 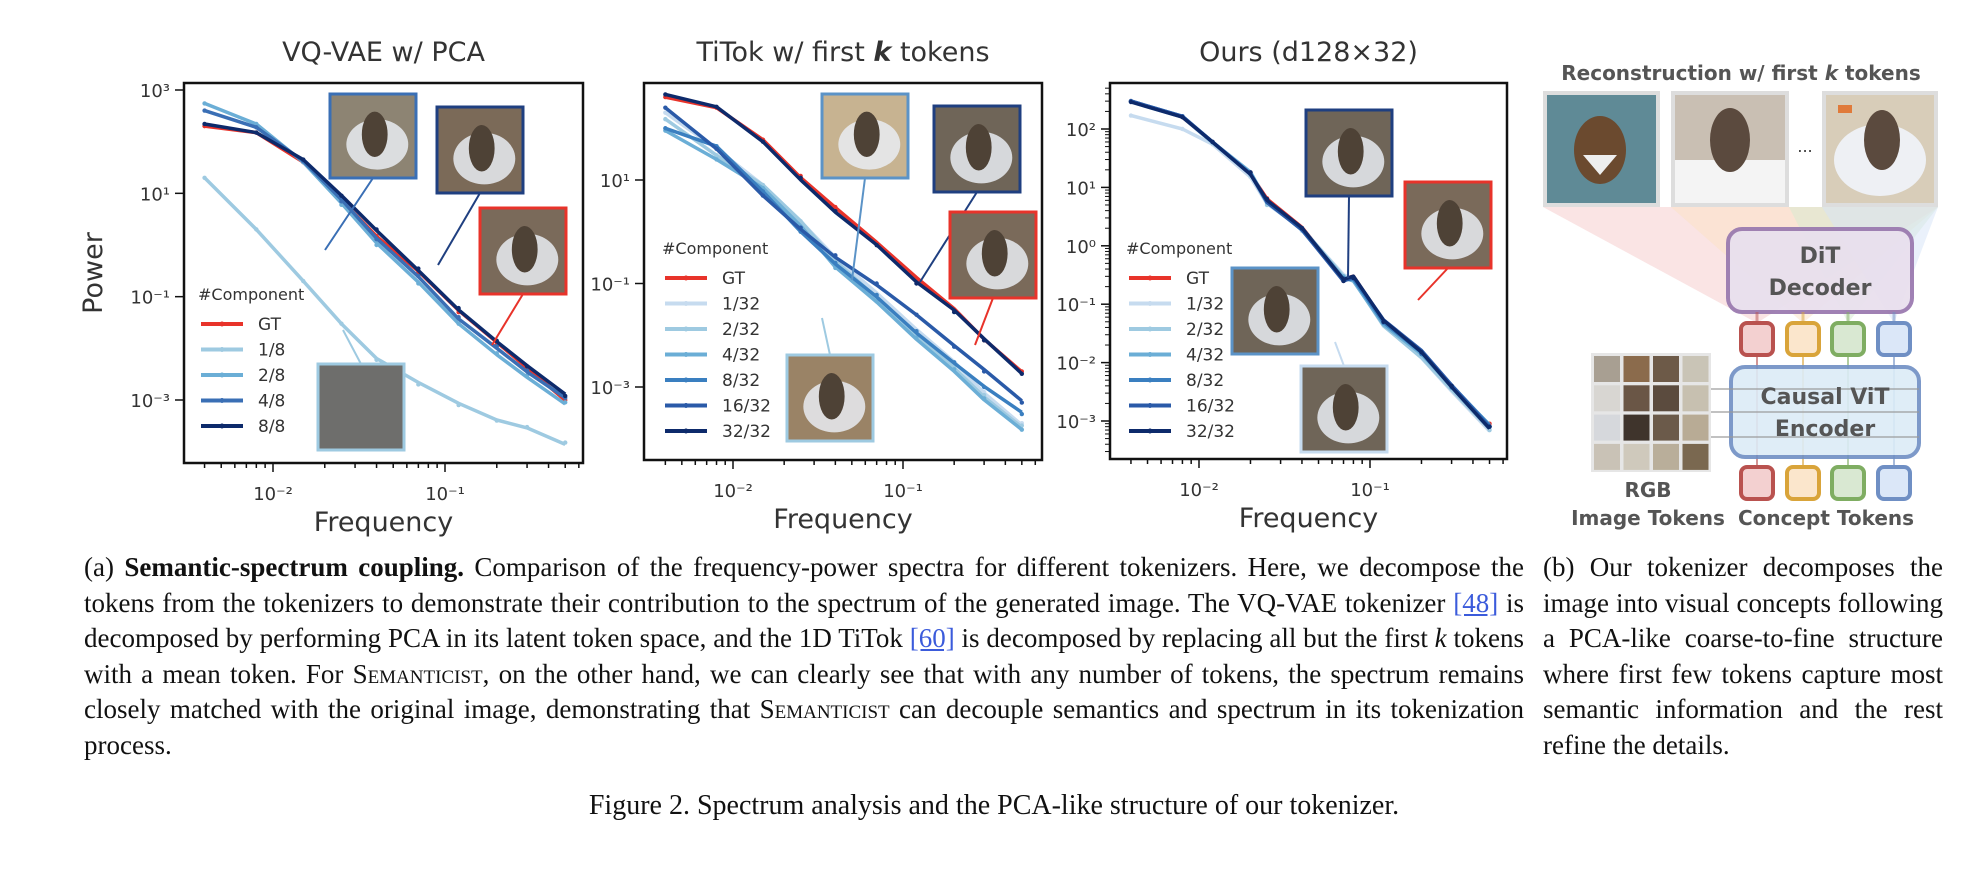 What do you see at coordinates (294, 567) in the screenshot?
I see `caption-a-title: Semantic-spectrum coupling.` at bounding box center [294, 567].